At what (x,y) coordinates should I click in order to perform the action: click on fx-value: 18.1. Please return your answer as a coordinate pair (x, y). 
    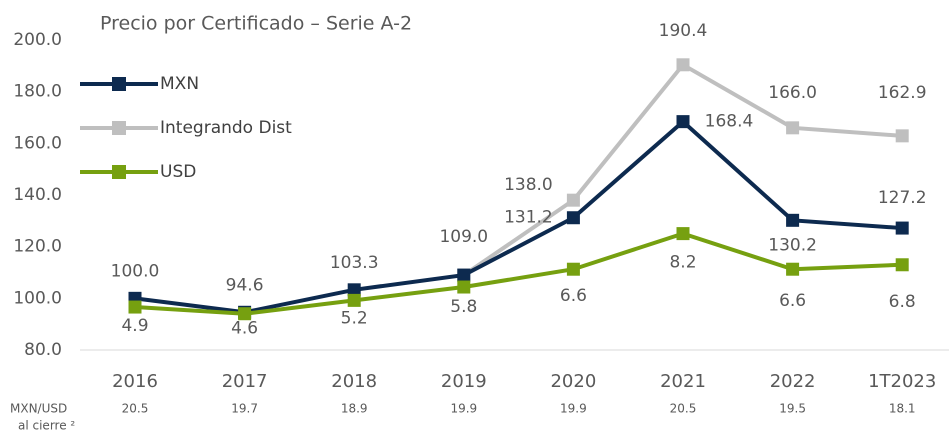
    Looking at the image, I should click on (902, 409).